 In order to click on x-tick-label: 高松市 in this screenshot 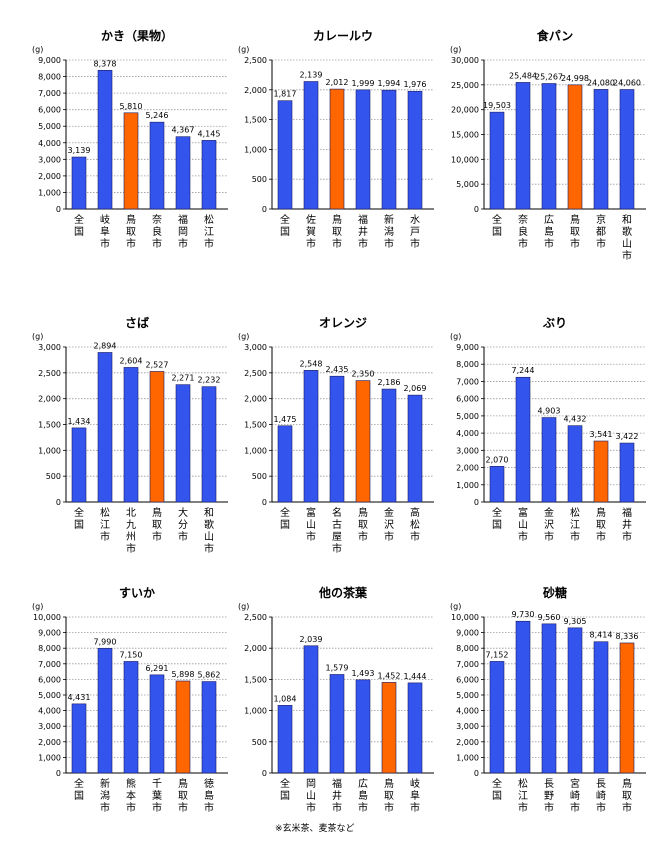, I will do `click(415, 524)`.